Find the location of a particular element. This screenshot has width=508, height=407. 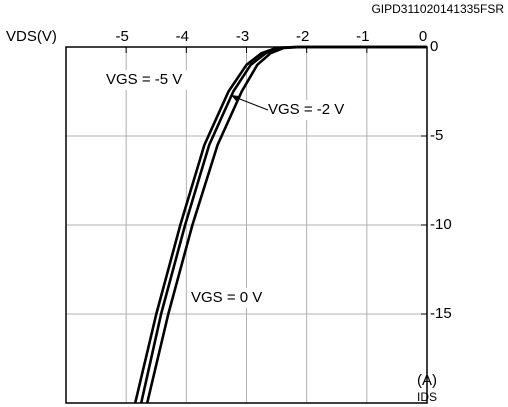

y-tick-label: -15 is located at coordinates (441, 313).